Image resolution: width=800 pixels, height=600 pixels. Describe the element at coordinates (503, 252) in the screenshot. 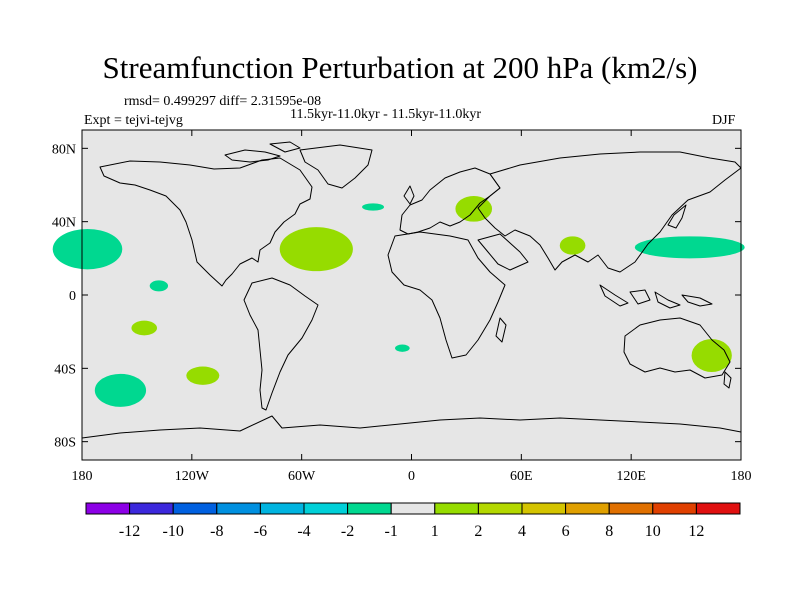

I see `coast-arabia` at that location.